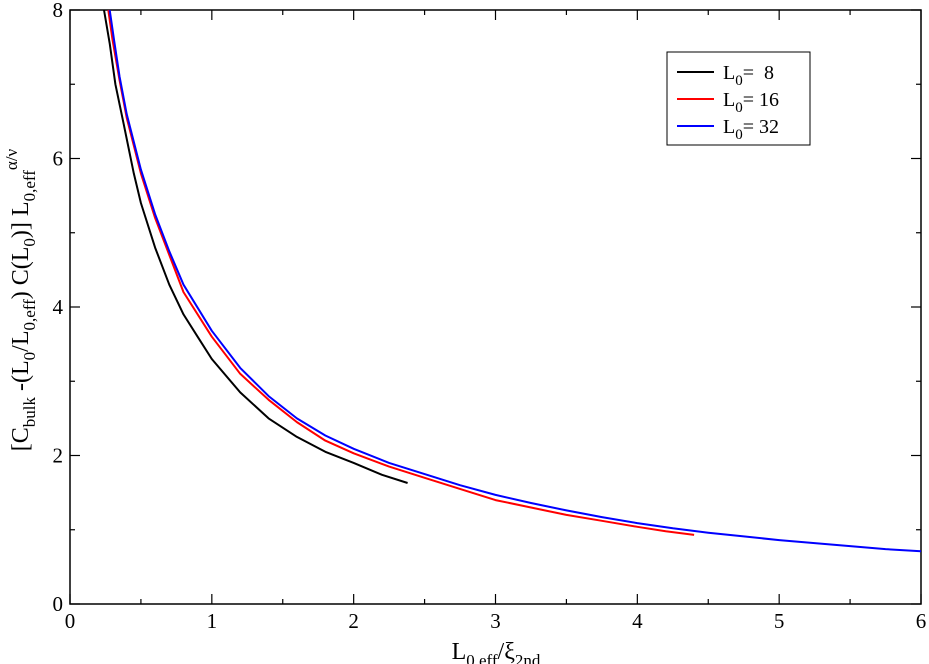 The image size is (929, 664). What do you see at coordinates (495, 621) in the screenshot?
I see `x-tick-label: 3` at bounding box center [495, 621].